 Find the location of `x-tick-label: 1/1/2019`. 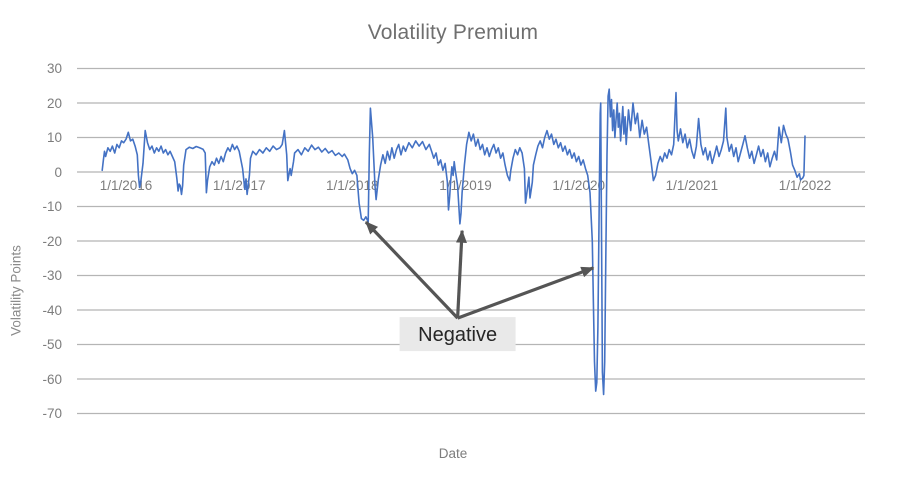

x-tick-label: 1/1/2019 is located at coordinates (465, 185).